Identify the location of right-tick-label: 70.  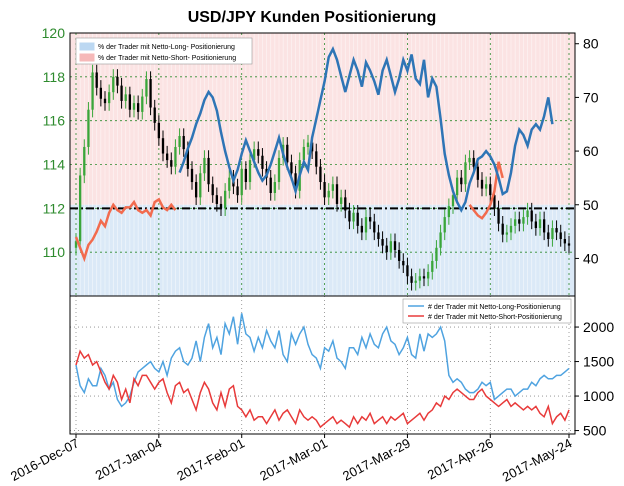
(591, 97).